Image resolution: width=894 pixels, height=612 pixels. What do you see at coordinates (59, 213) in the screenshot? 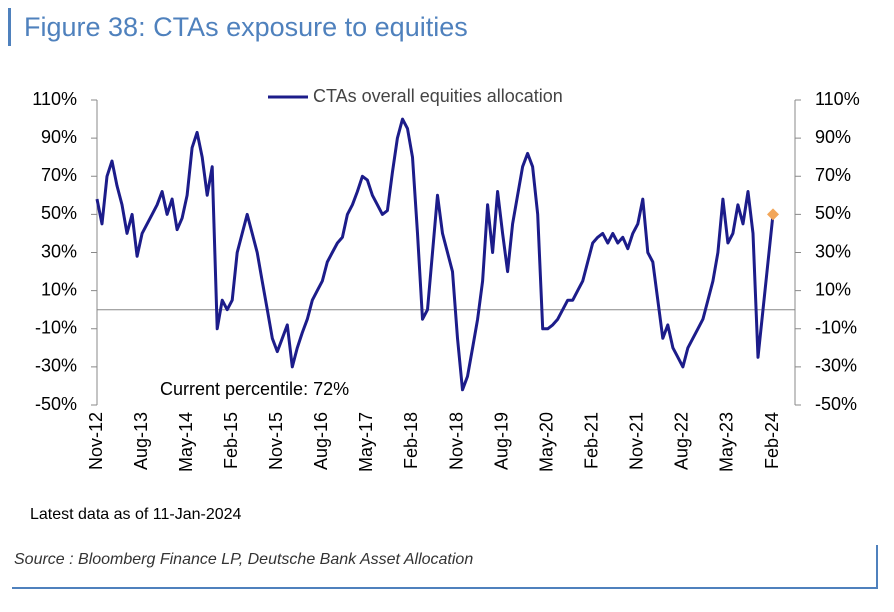
I see `y-tick-label: 50%` at bounding box center [59, 213].